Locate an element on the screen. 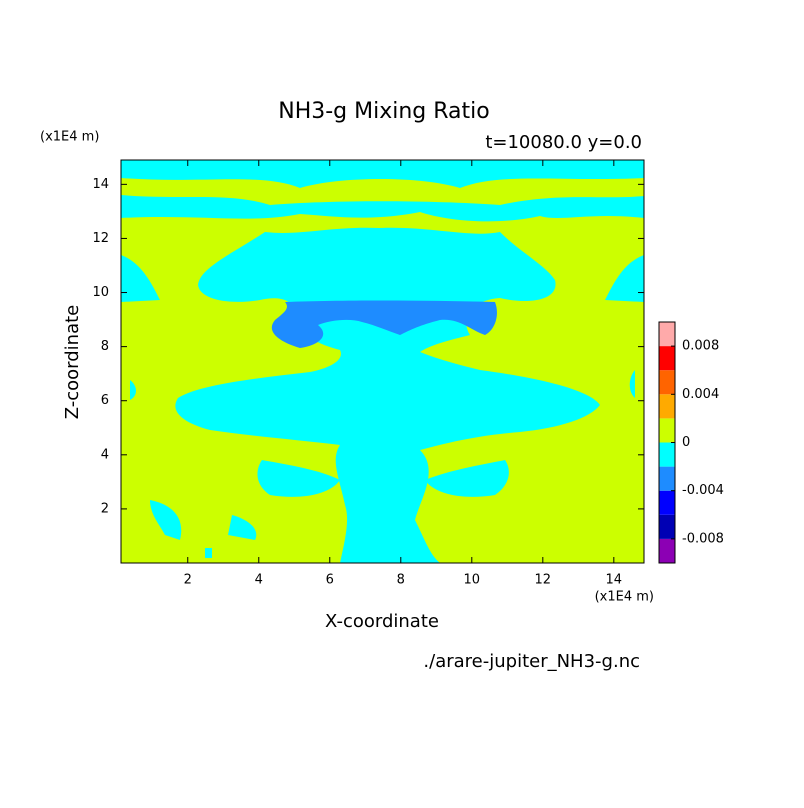 The width and height of the screenshot is (804, 808). source-file: ./arare-jupiter_NH3-g.nc is located at coordinates (531, 661).